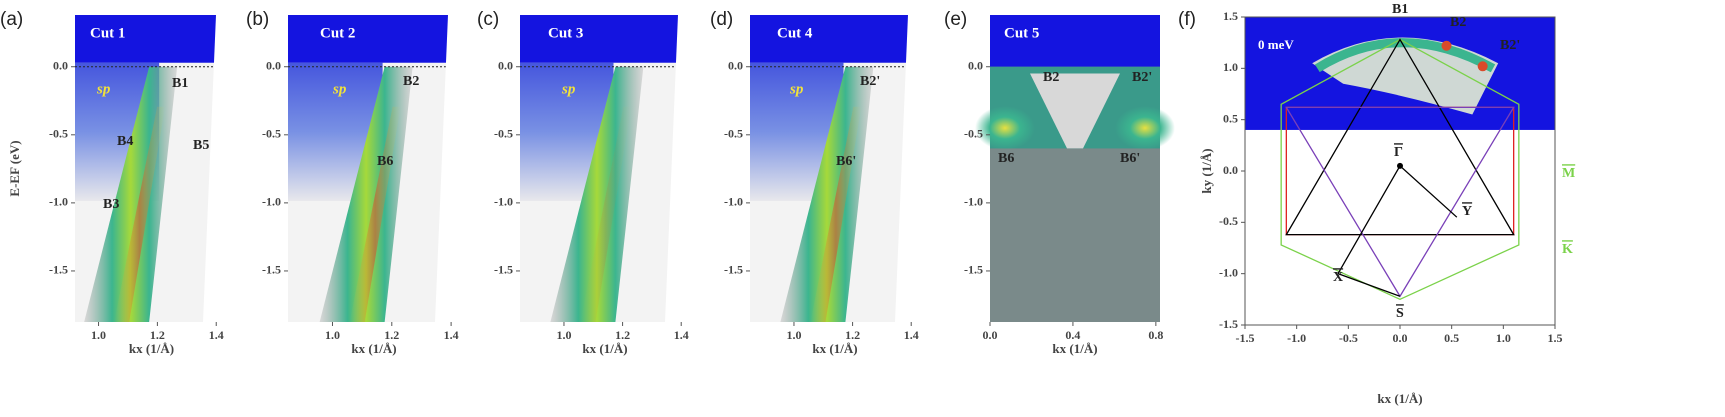 This screenshot has width=1725, height=417. What do you see at coordinates (795, 33) in the screenshot?
I see `panel-title: Cut 4` at bounding box center [795, 33].